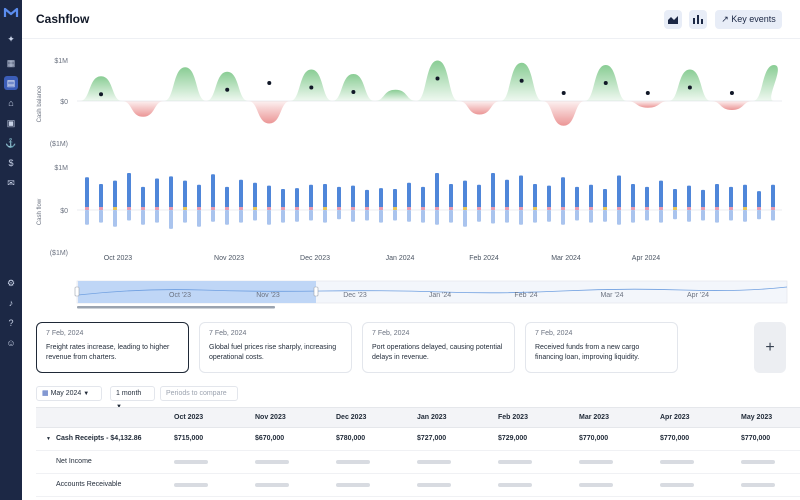  Describe the element at coordinates (11, 303) in the screenshot. I see `bell-icon: ♪` at that location.